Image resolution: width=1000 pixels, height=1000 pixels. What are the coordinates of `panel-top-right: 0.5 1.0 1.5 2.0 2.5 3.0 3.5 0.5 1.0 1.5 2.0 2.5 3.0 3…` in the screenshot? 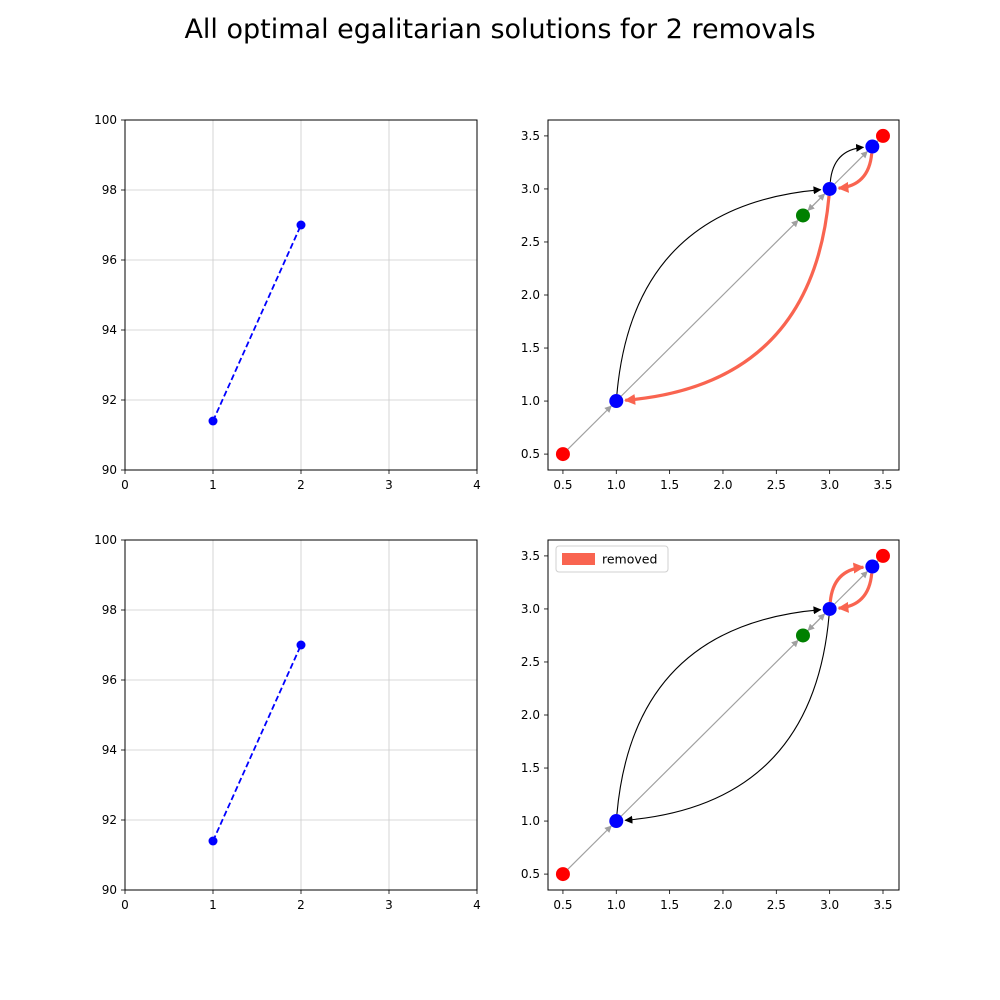 It's located at (710, 305).